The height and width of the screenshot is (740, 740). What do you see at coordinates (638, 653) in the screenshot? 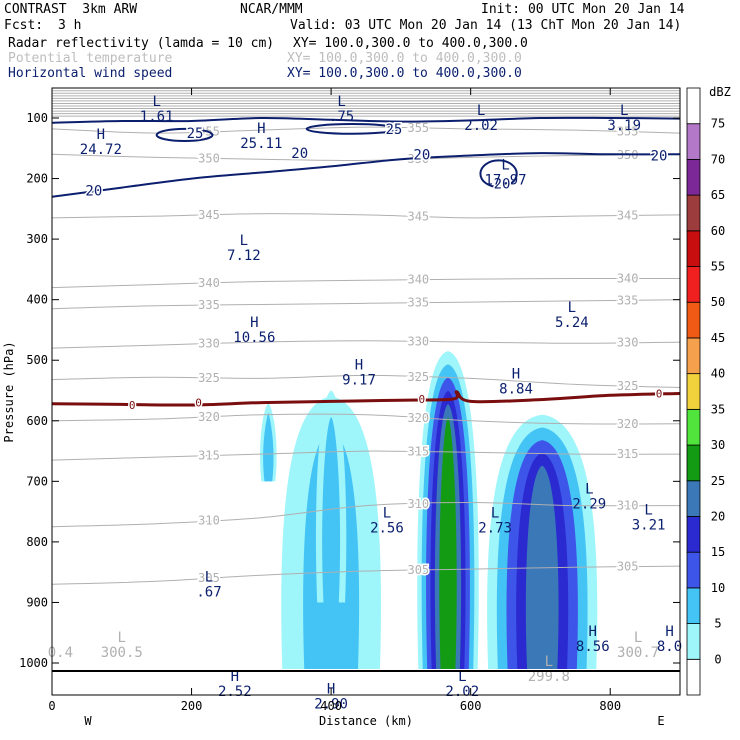
I see `theta-extremum-value: 300.7` at bounding box center [638, 653].